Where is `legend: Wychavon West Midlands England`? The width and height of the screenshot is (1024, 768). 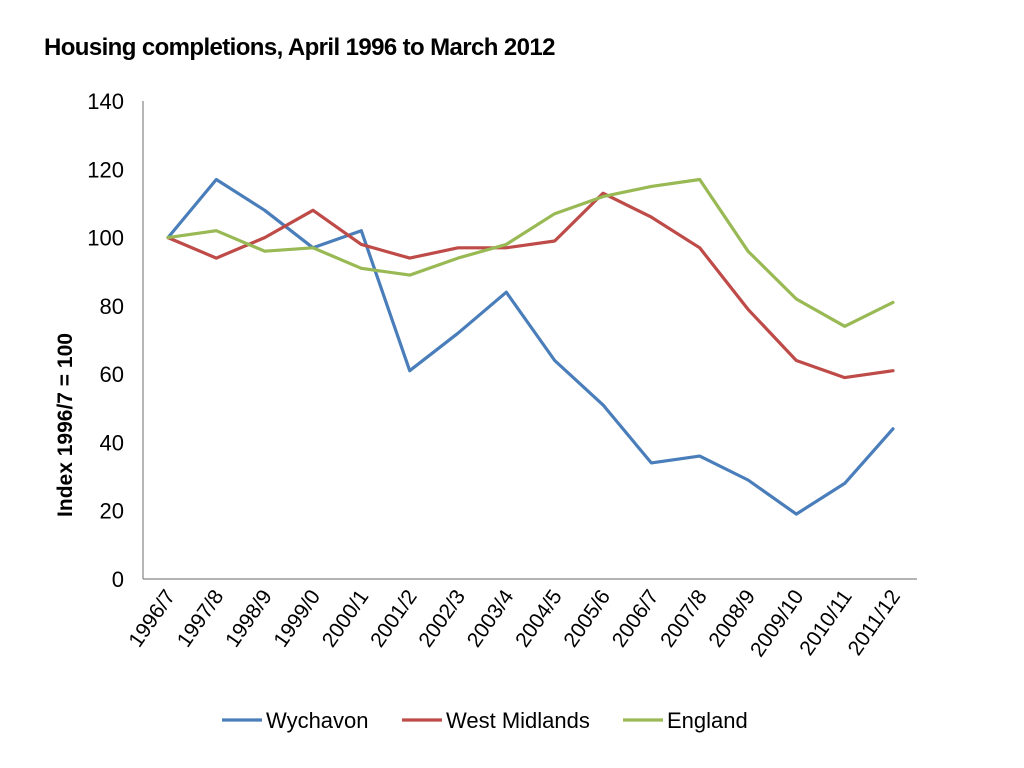
legend: Wychavon West Midlands England is located at coordinates (485, 720).